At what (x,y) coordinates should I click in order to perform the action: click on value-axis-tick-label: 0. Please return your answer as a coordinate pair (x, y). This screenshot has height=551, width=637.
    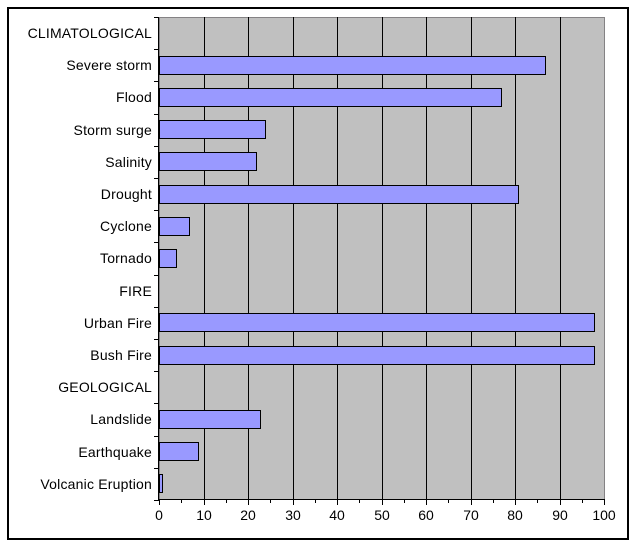
    Looking at the image, I should click on (159, 515).